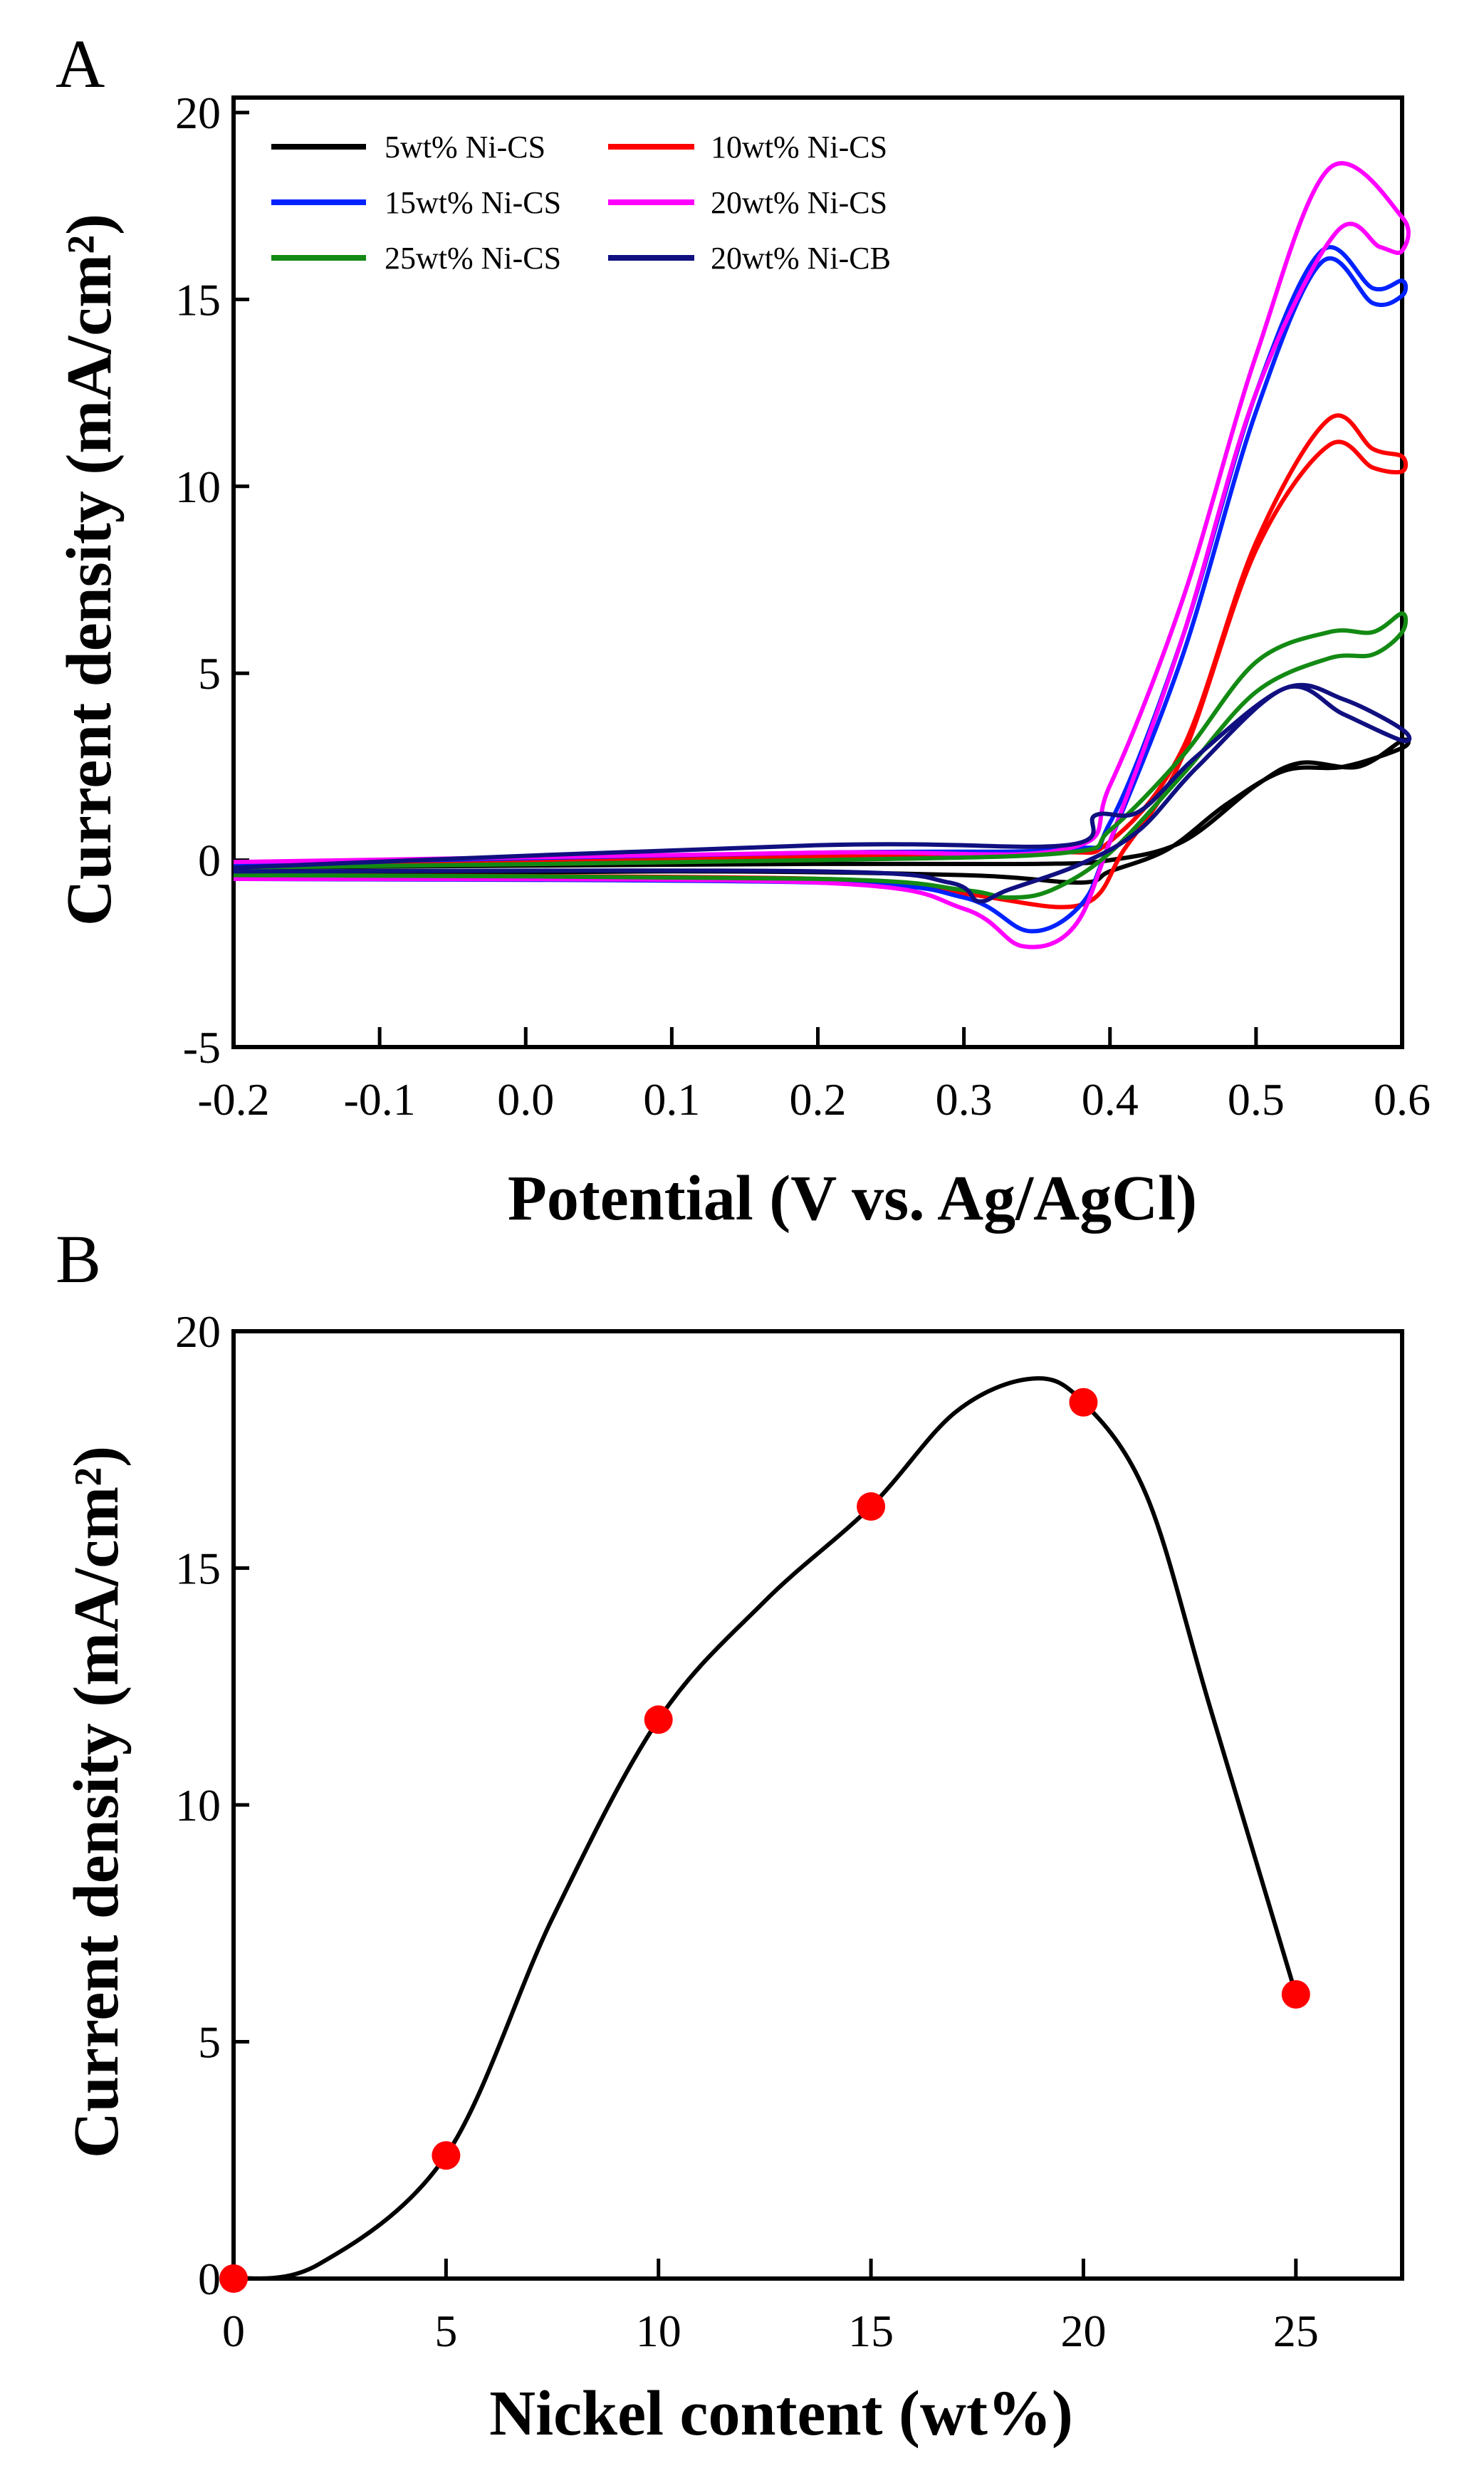 Image resolution: width=1484 pixels, height=2483 pixels. Describe the element at coordinates (799, 202) in the screenshot. I see `legend-label: 20wt% Ni-CS` at that location.